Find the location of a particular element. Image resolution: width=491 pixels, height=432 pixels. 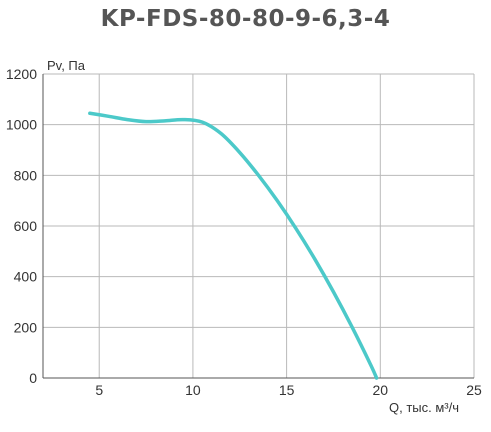

x-tick-label: 25 is located at coordinates (474, 390).